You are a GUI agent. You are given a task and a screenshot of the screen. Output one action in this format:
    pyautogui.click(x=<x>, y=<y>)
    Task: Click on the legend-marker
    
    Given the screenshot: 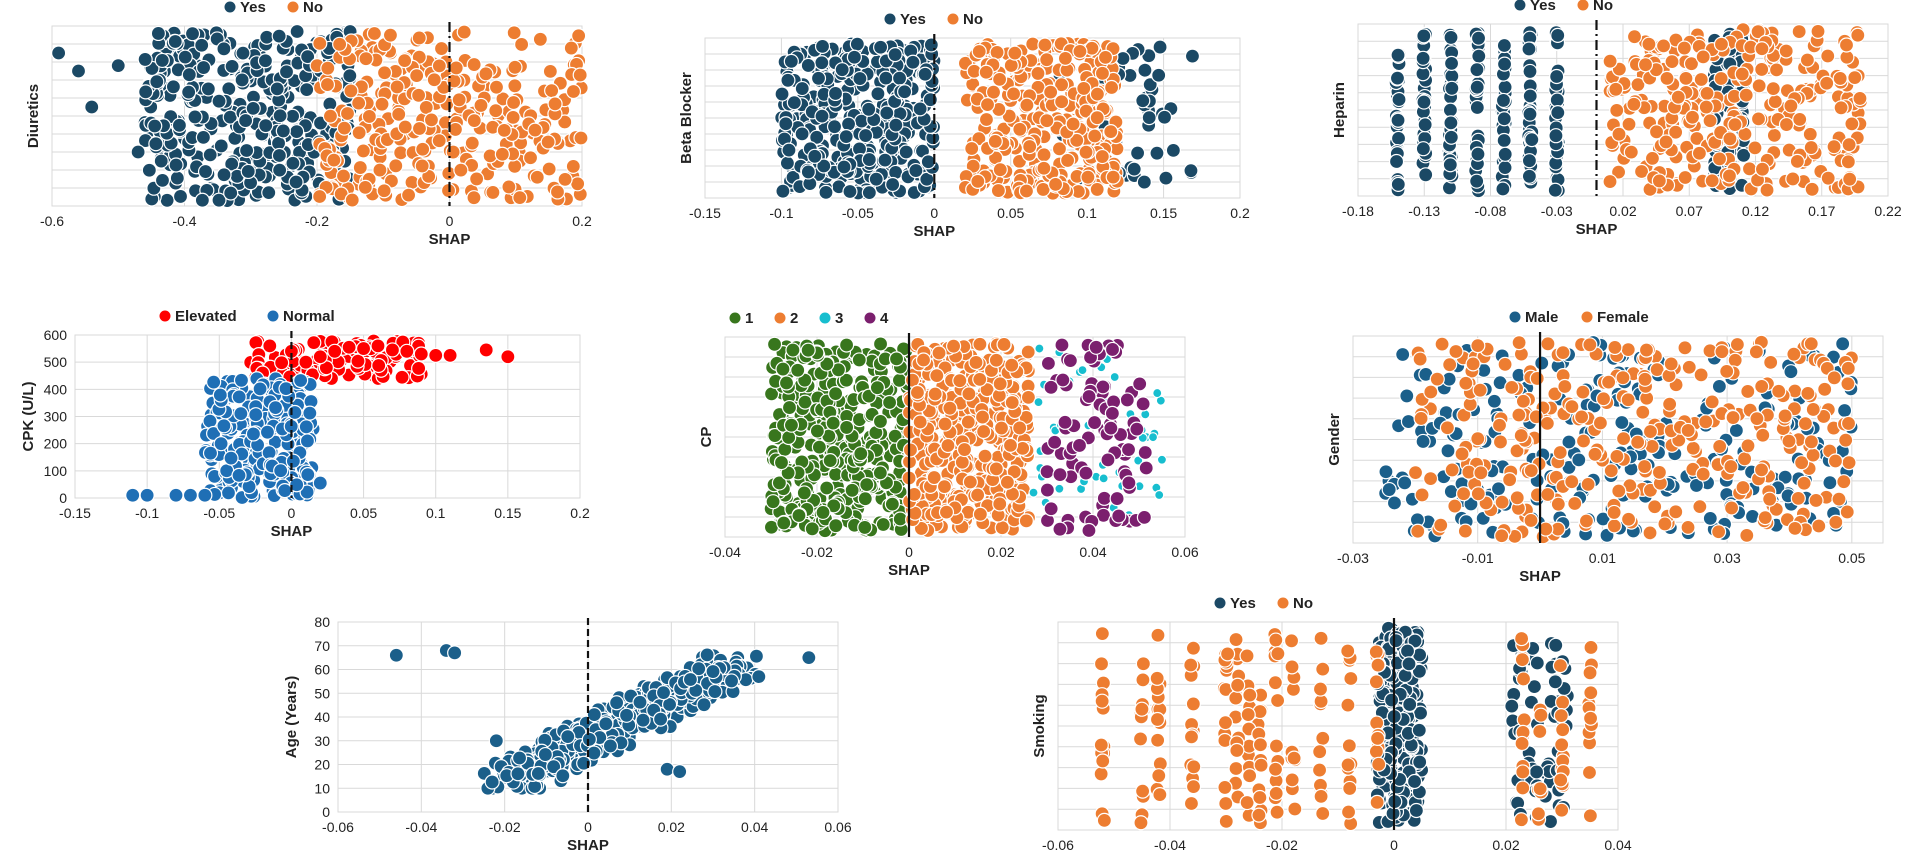 What is the action you would take?
    pyautogui.click(x=293, y=7)
    